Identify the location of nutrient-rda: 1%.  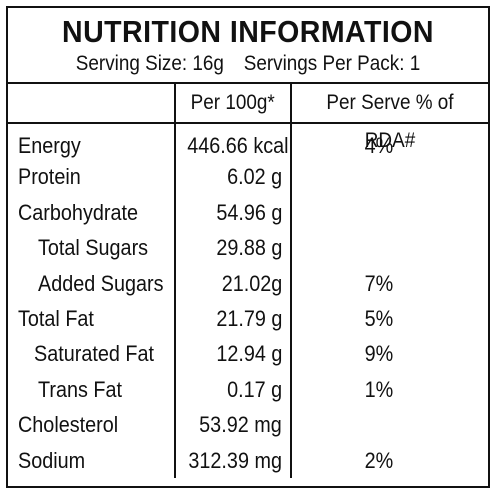
(379, 389).